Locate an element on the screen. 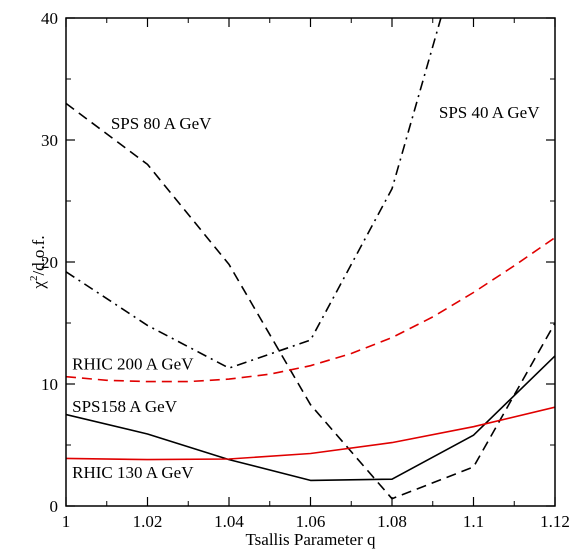 This screenshot has width=571, height=550. y-tick-label: 10 is located at coordinates (49, 384).